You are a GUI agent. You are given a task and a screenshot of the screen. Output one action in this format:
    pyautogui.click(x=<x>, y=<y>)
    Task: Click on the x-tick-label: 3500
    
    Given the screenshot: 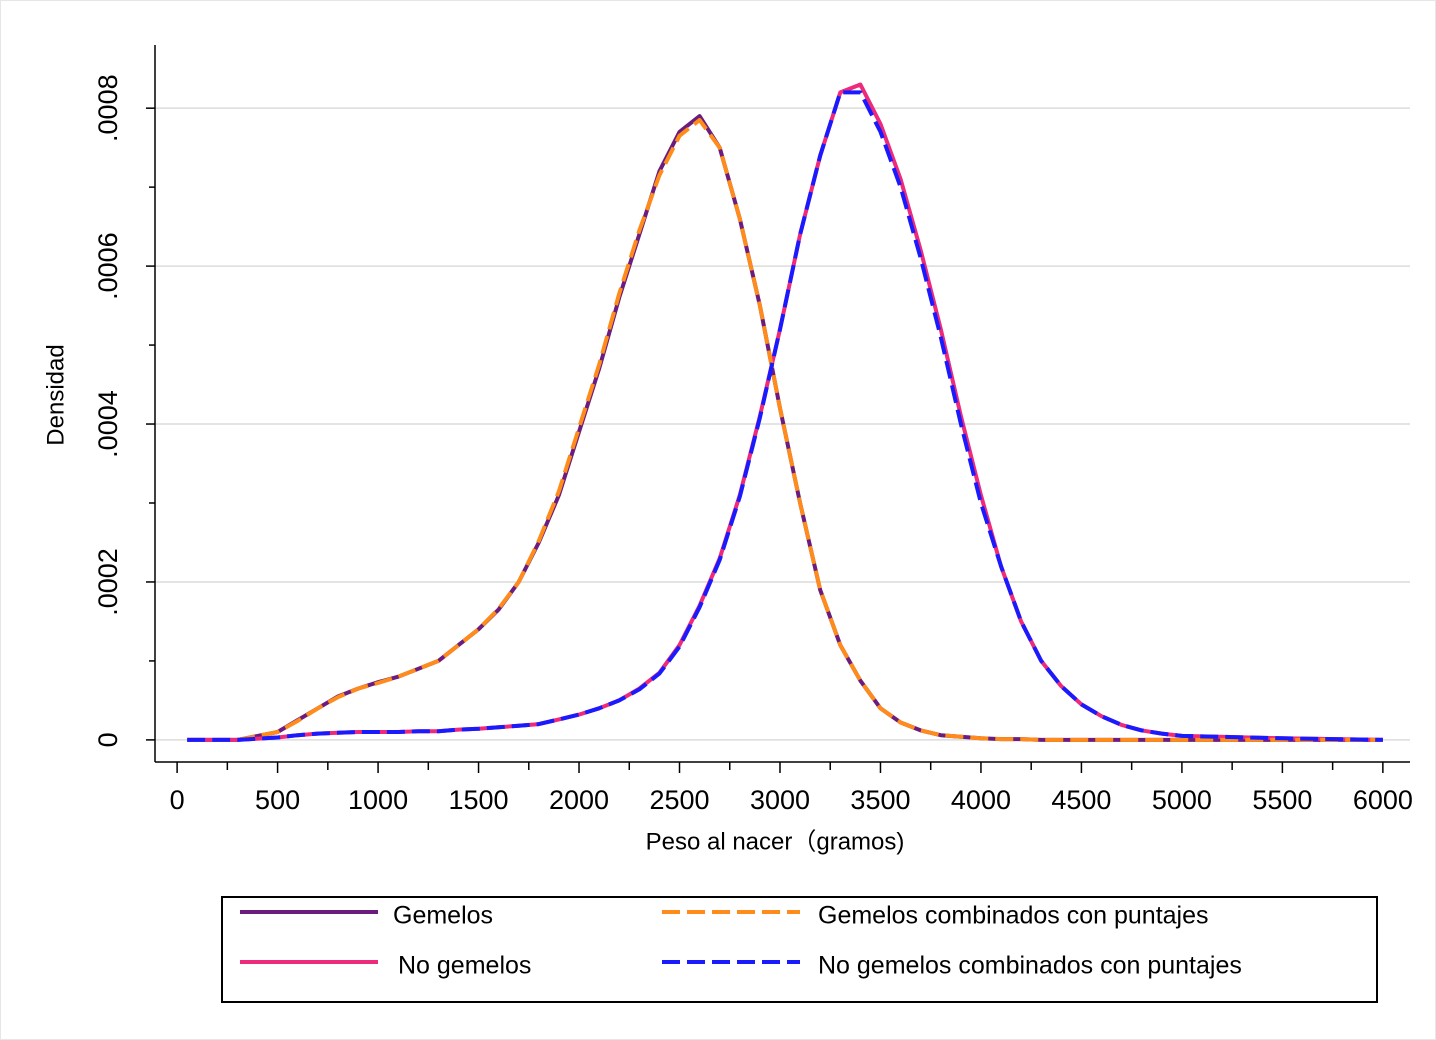 What is the action you would take?
    pyautogui.click(x=880, y=800)
    